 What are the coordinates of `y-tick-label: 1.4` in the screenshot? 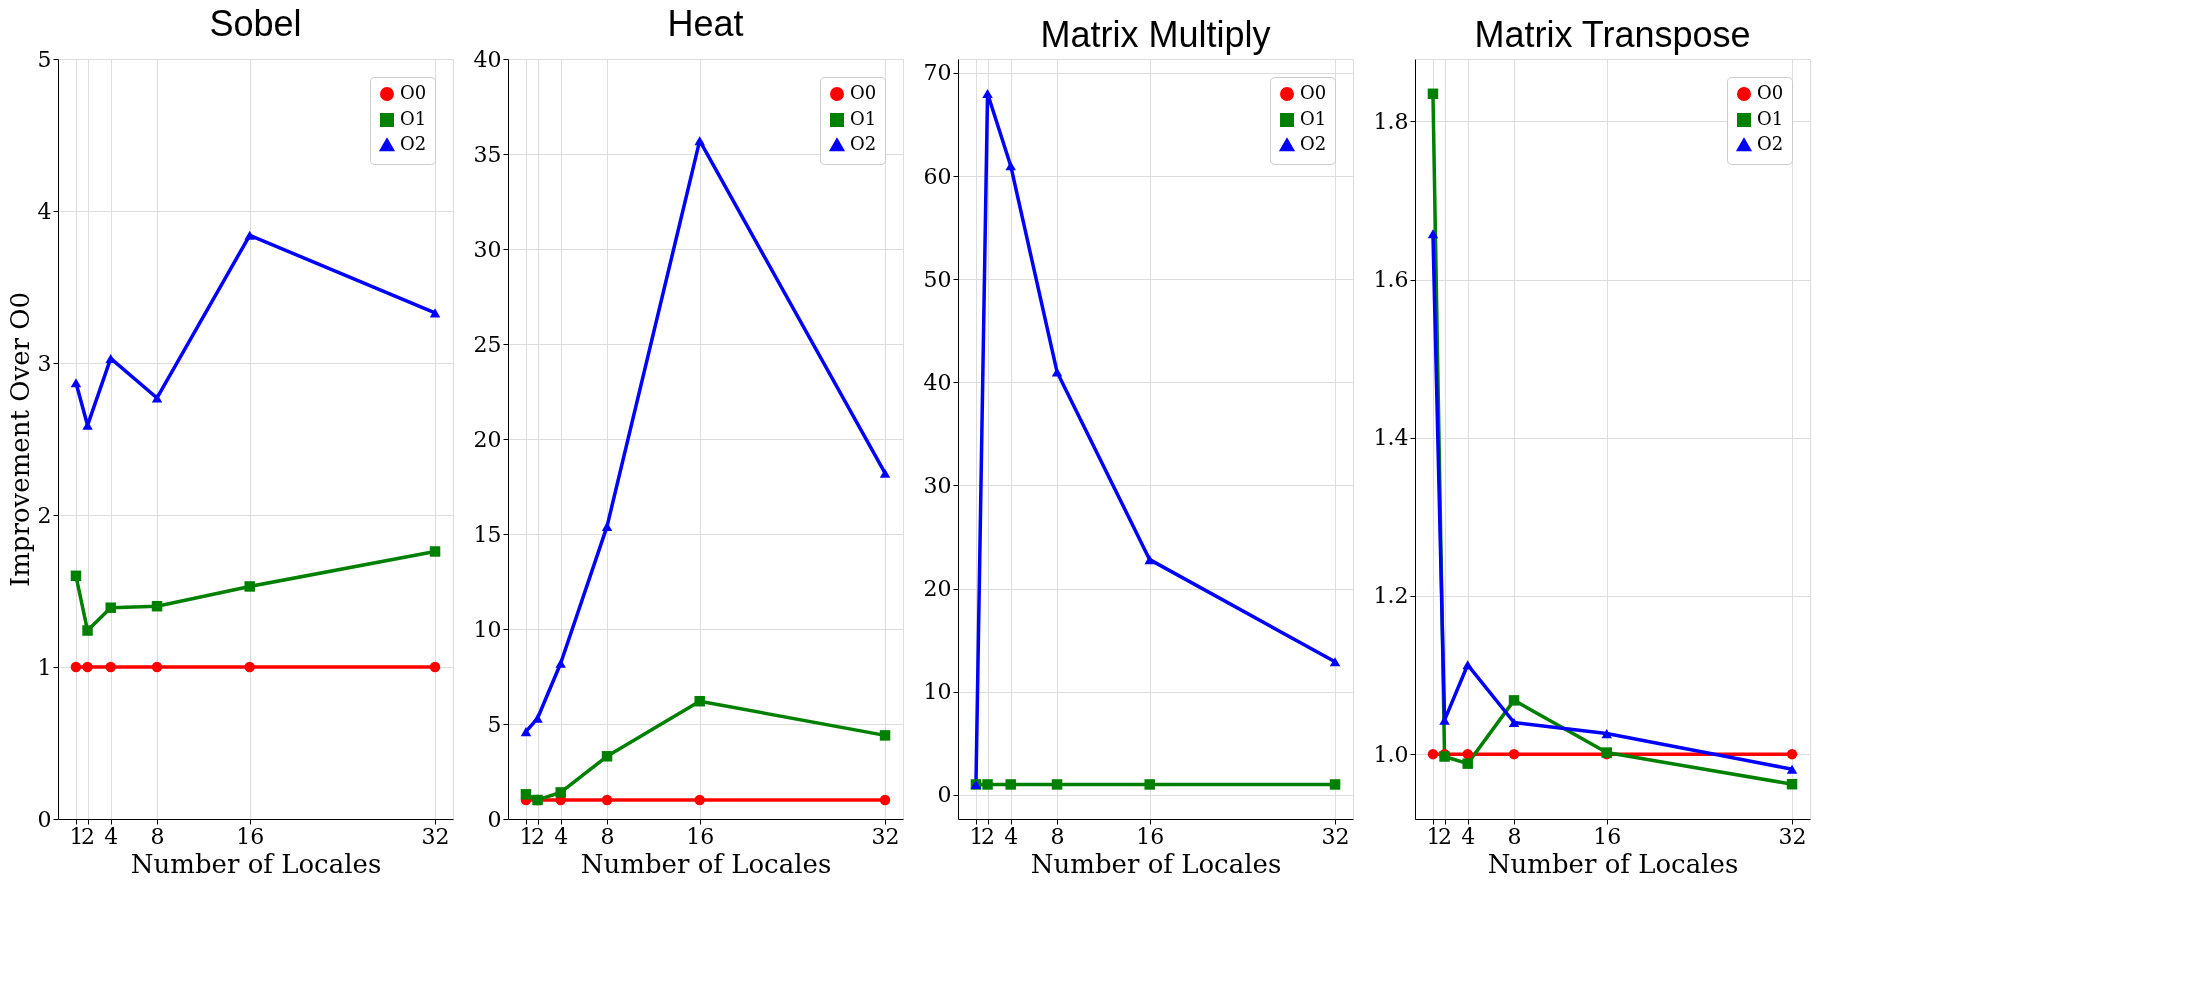 It's located at (1391, 438).